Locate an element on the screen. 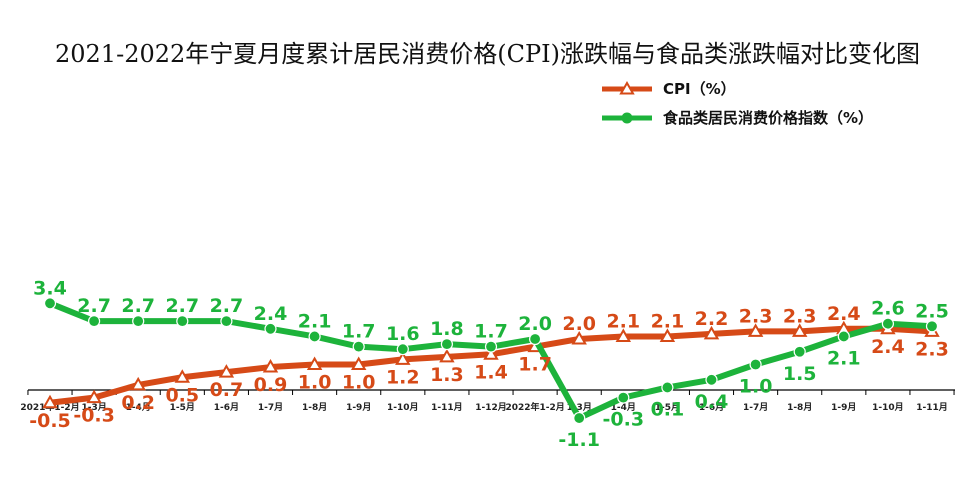 Image resolution: width=975 pixels, height=477 pixels. cpi-data-label: 1.3 is located at coordinates (447, 375).